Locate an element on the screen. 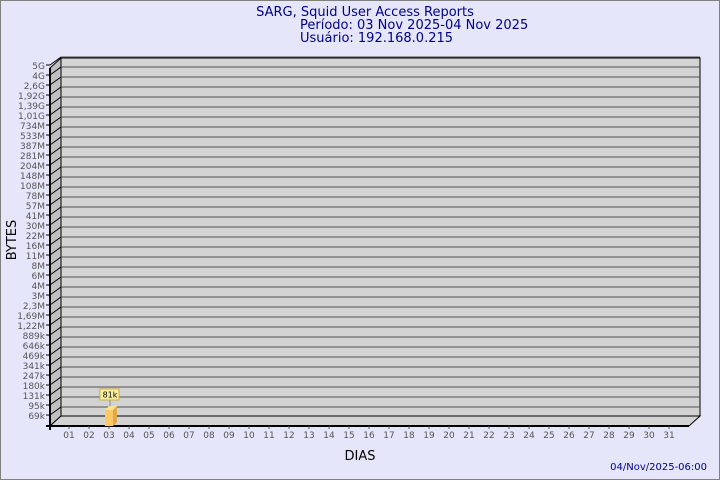  y-tick-label: 387M is located at coordinates (32, 147).